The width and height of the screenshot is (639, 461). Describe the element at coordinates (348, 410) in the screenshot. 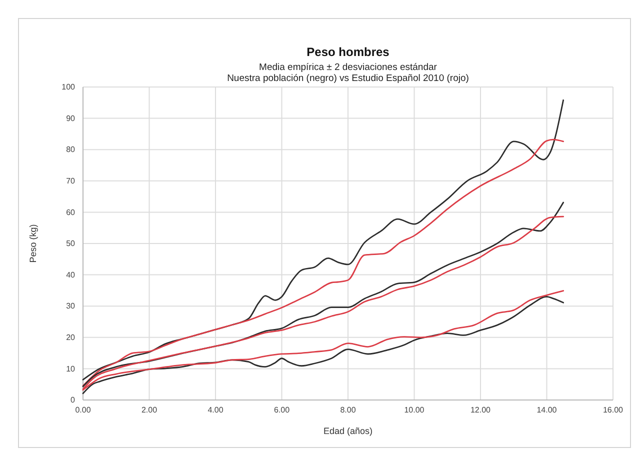

I see `x-tick-label: 8.00` at that location.